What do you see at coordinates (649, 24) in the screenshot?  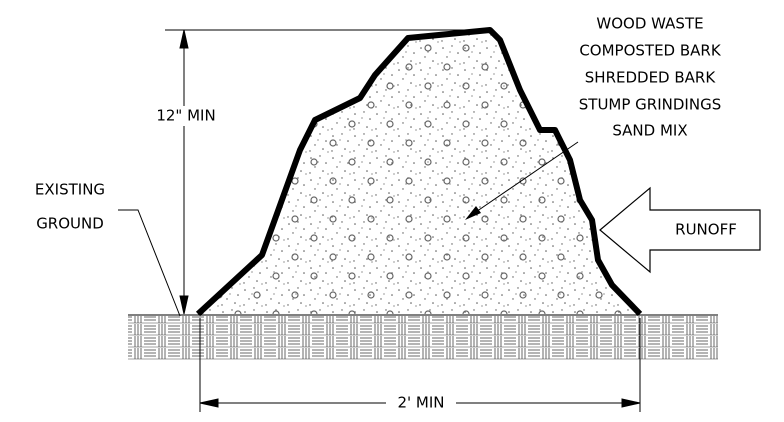 I see `material-line: WOOD WASTE` at bounding box center [649, 24].